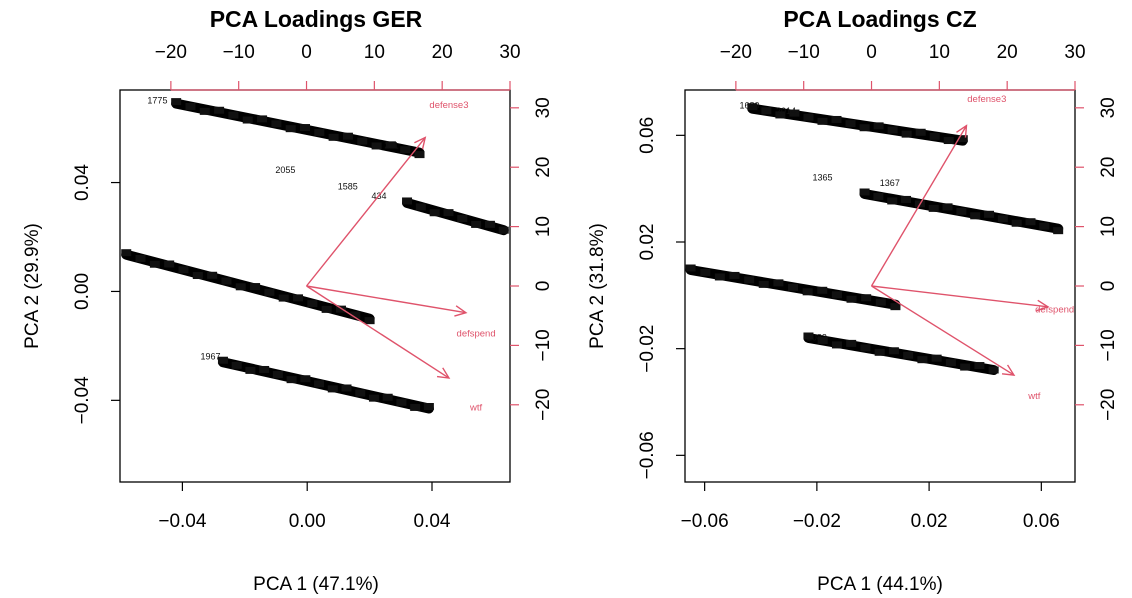 This screenshot has width=1132, height=598. Describe the element at coordinates (543, 345) in the screenshot. I see `ger-right-tick-label: −10` at that location.